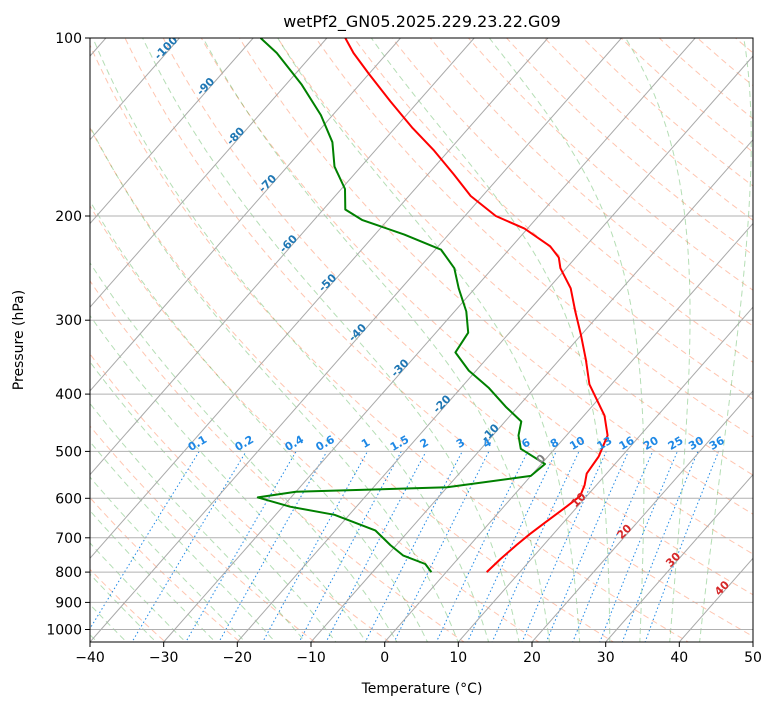 The width and height of the screenshot is (775, 708). Describe the element at coordinates (90, 658) in the screenshot. I see `x-tick-label: −40` at that location.